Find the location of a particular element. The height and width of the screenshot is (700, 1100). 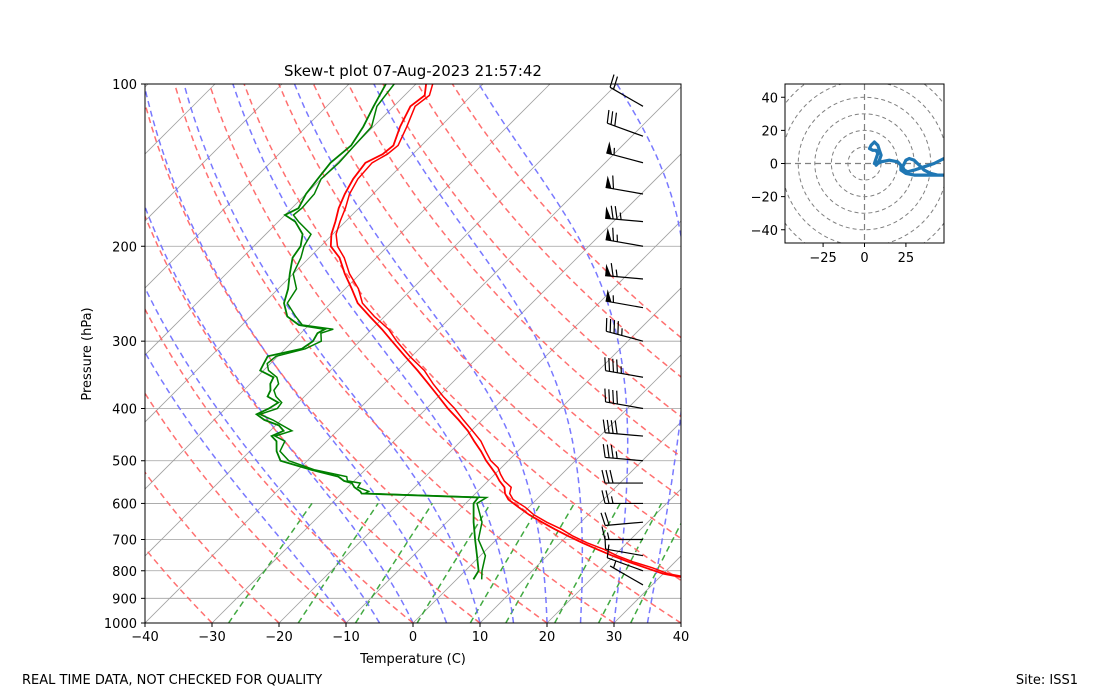

x-tick-label: 20 is located at coordinates (547, 637).